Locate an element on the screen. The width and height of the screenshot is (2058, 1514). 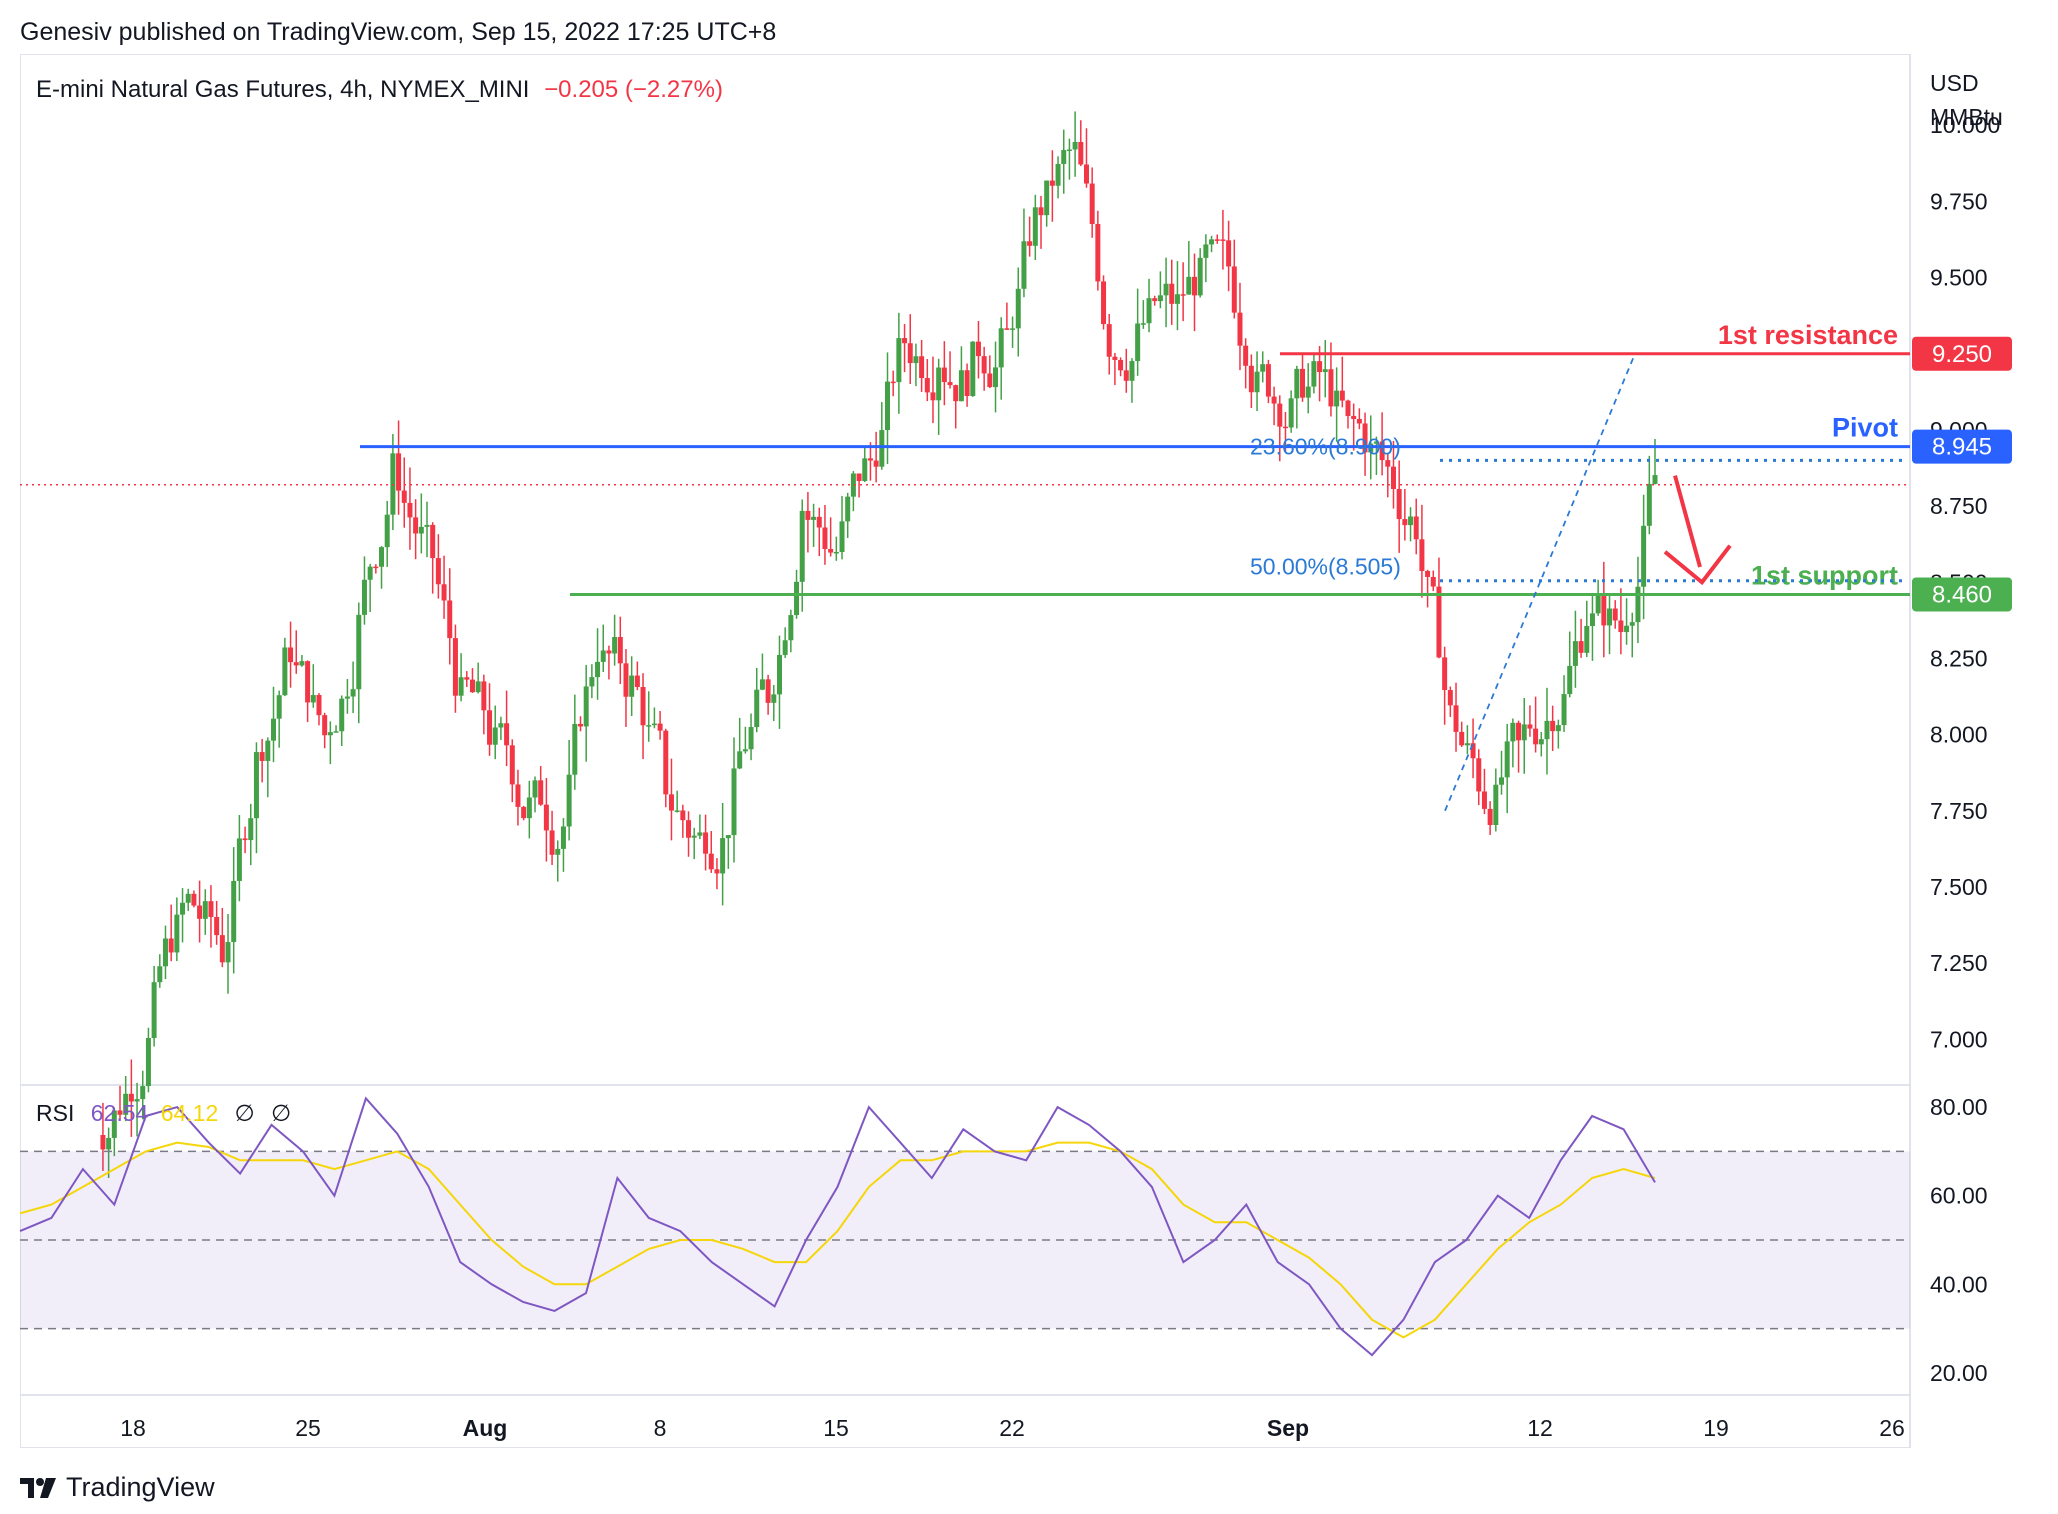
rsi-legend: RSI 62.54 64.12 ∅ ∅ is located at coordinates (163, 1113).